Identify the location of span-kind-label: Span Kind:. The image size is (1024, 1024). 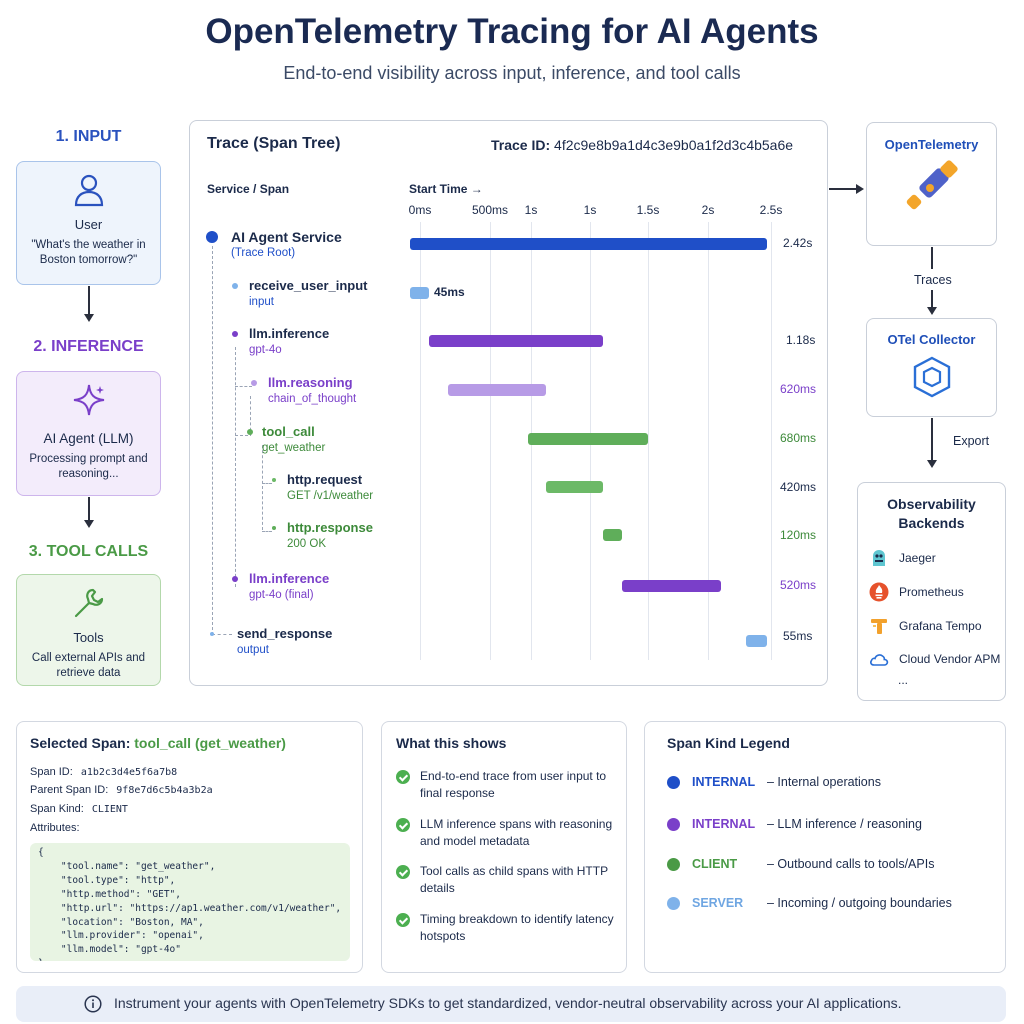
(57, 809).